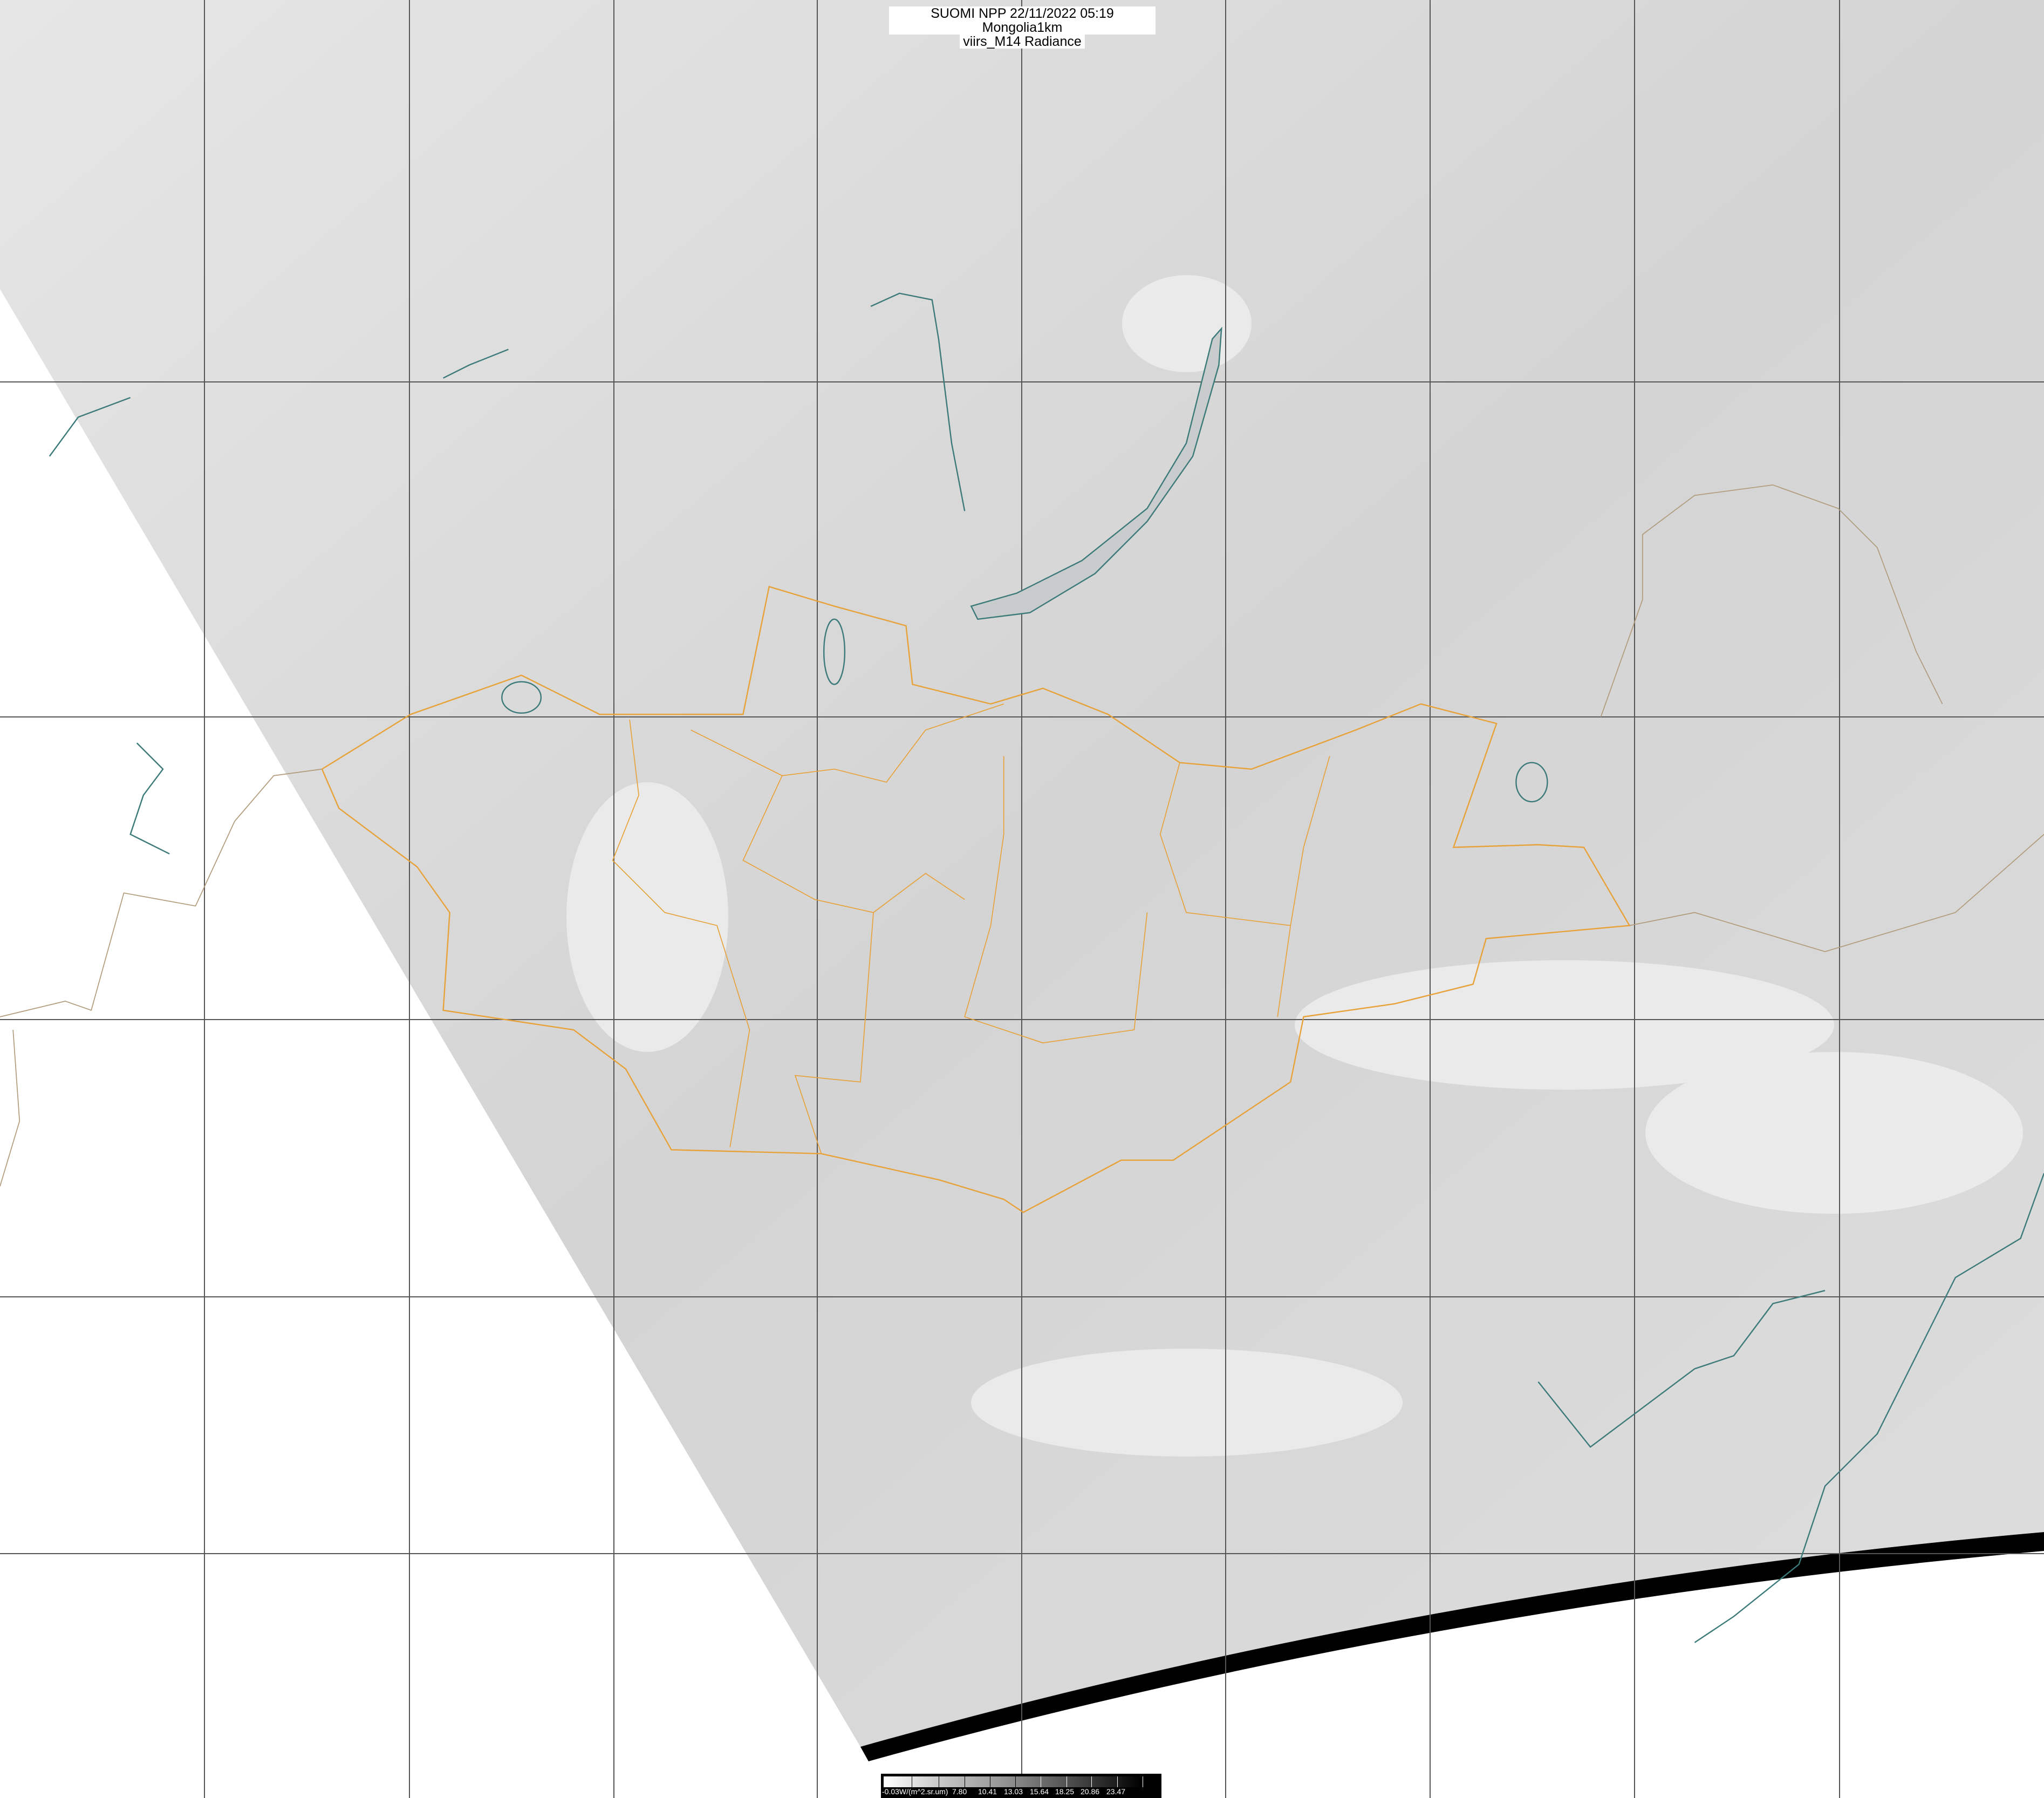  I want to click on title-line-1: SUOMI NPP 22/11/2022 05:19 Mongolia1km, so click(1022, 21).